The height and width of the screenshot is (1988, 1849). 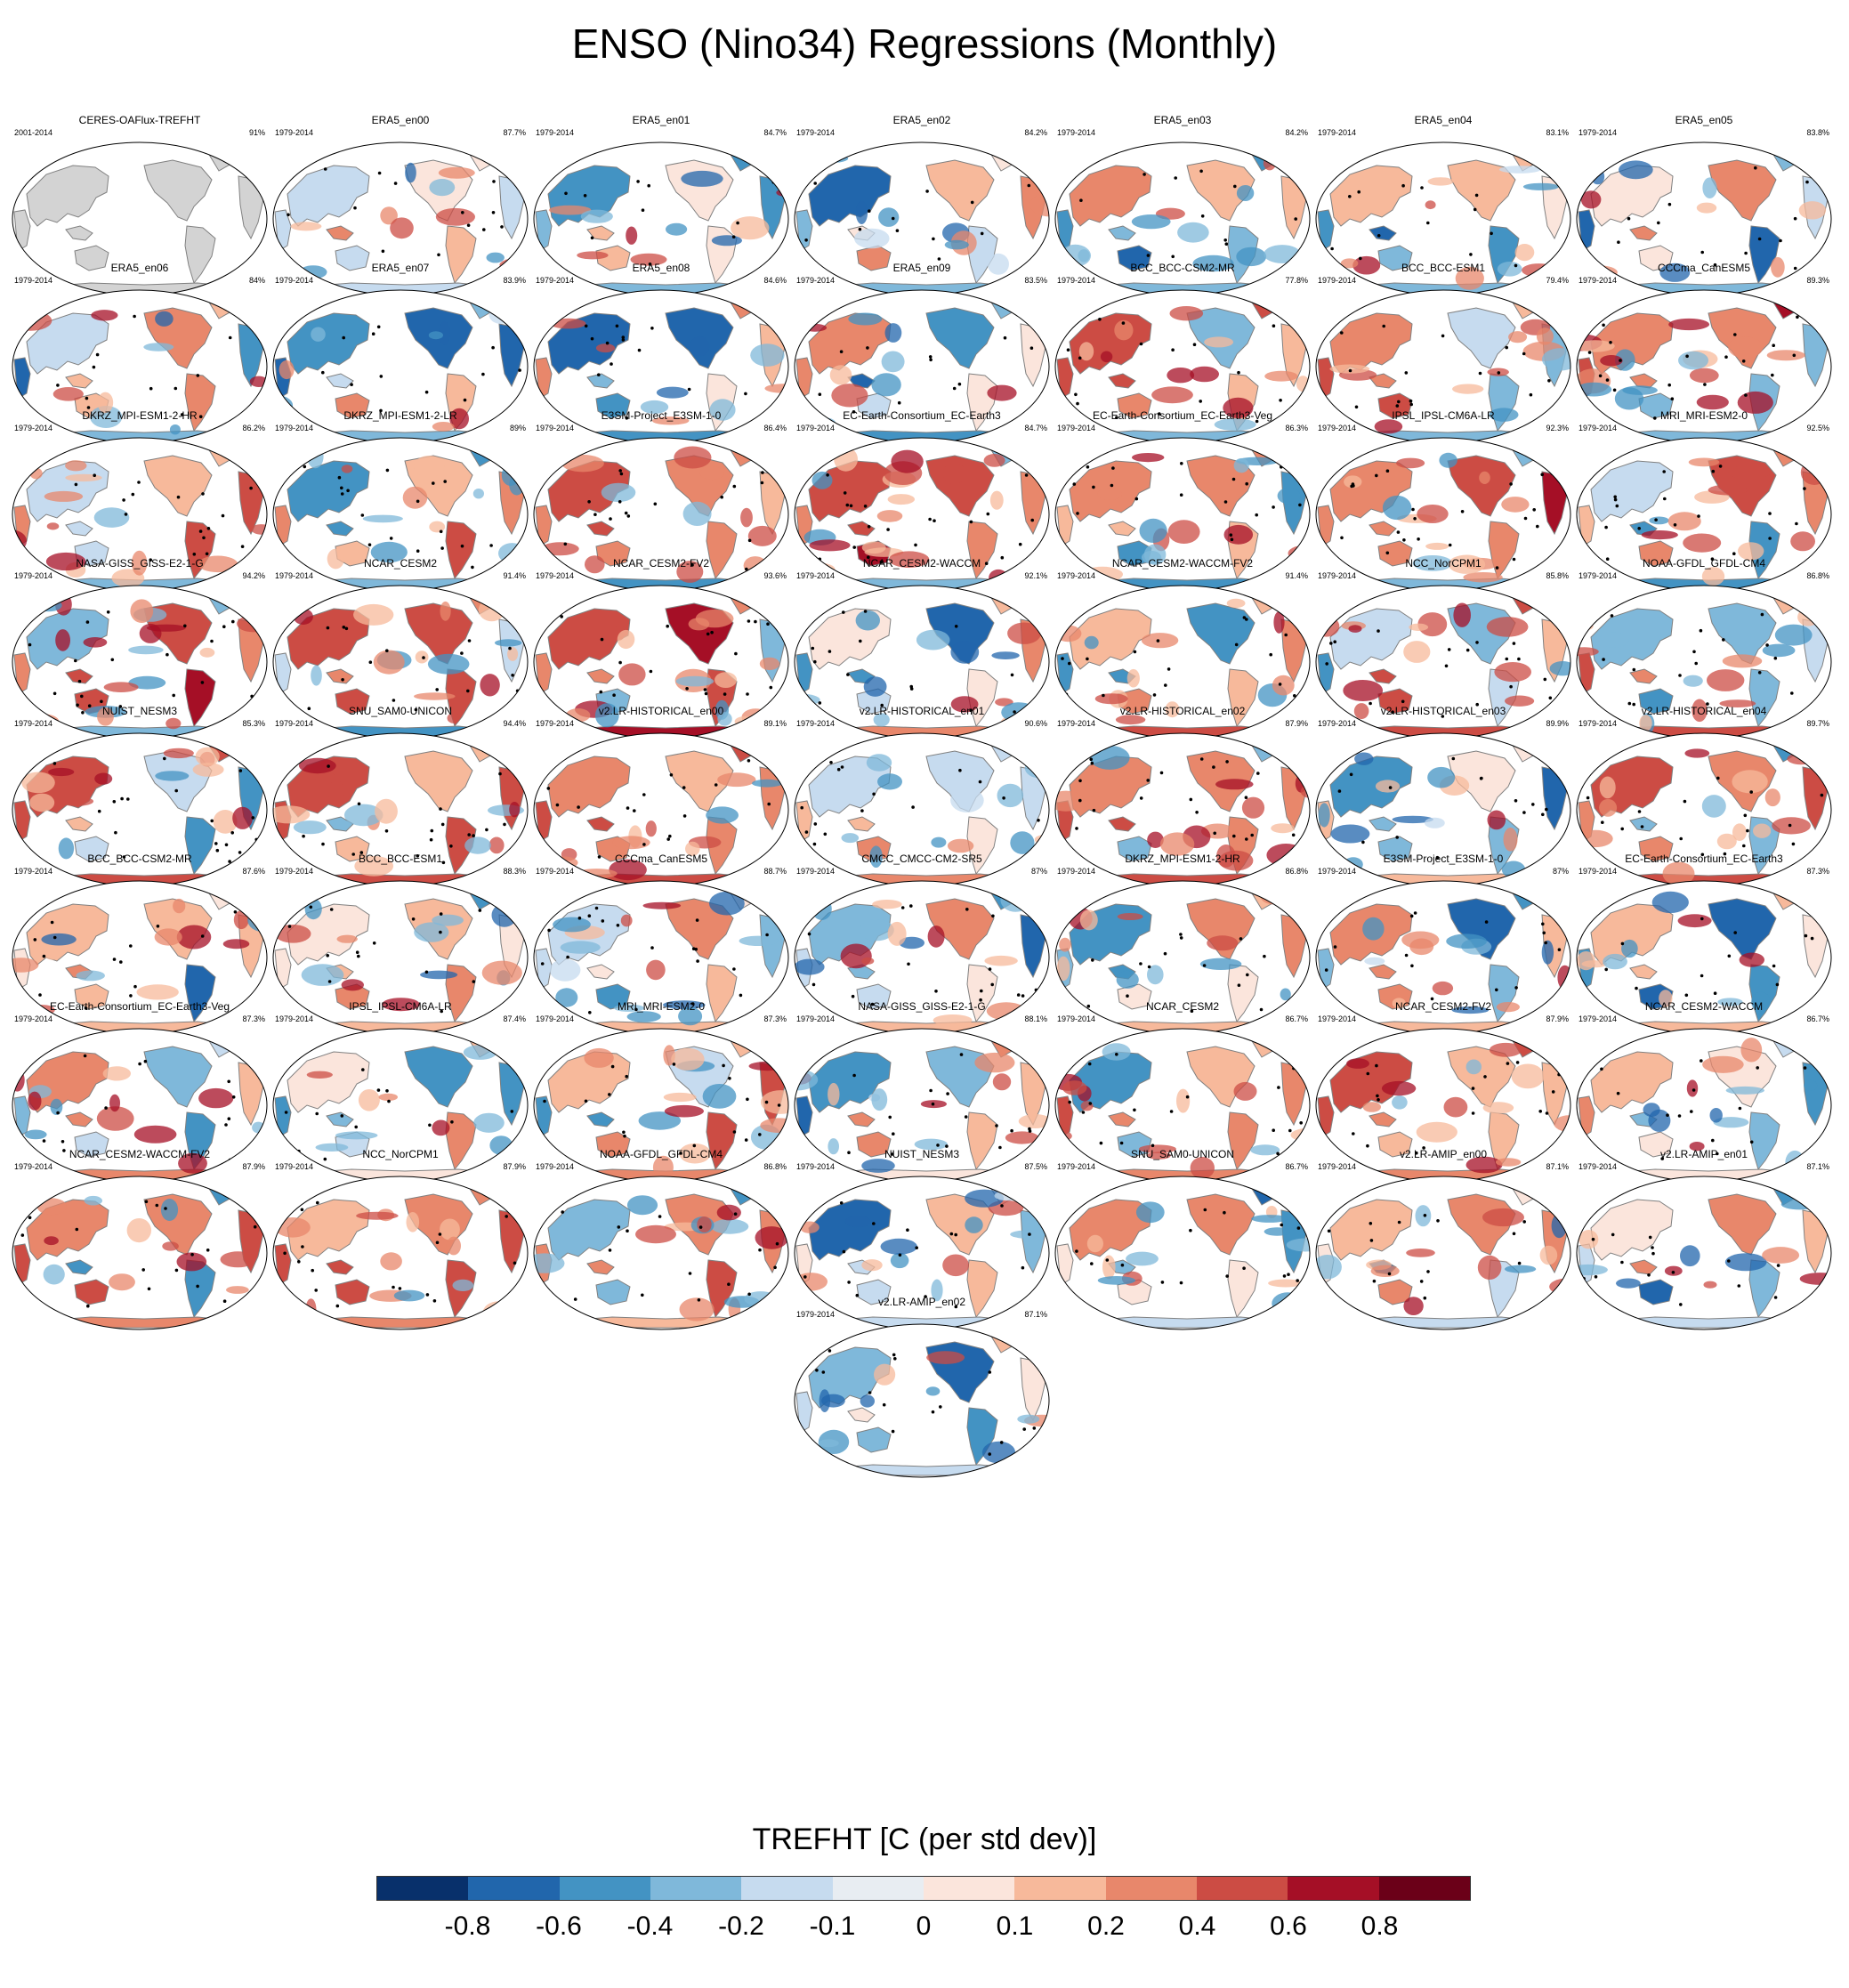 What do you see at coordinates (1106, 1926) in the screenshot?
I see `colorbar-tick-label: 0.2` at bounding box center [1106, 1926].